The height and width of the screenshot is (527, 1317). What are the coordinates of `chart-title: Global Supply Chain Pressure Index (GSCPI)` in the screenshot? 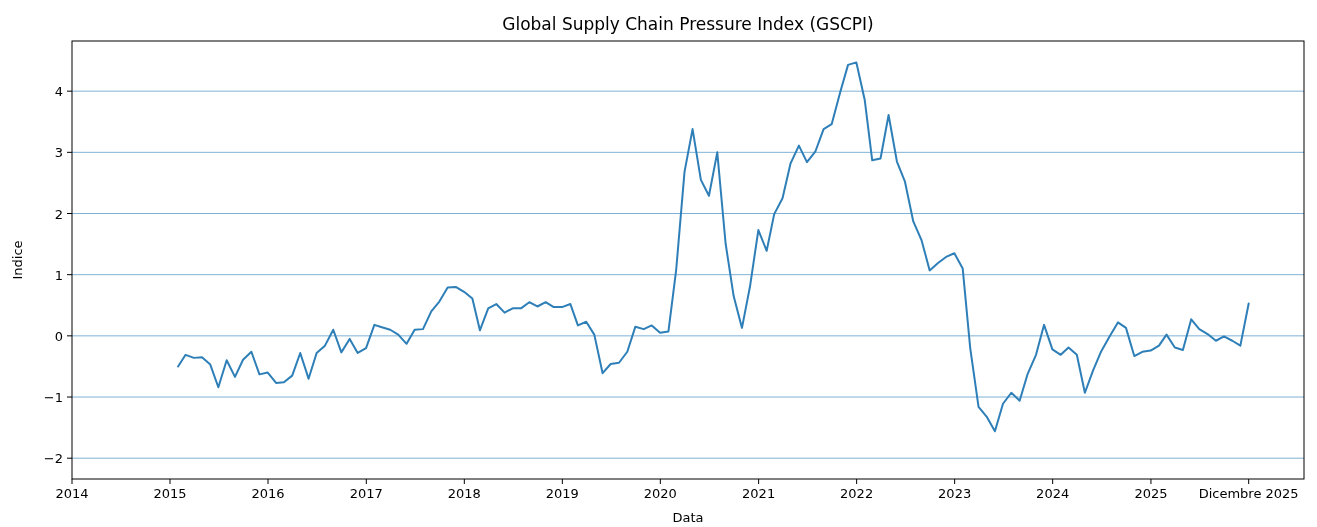 It's located at (688, 24).